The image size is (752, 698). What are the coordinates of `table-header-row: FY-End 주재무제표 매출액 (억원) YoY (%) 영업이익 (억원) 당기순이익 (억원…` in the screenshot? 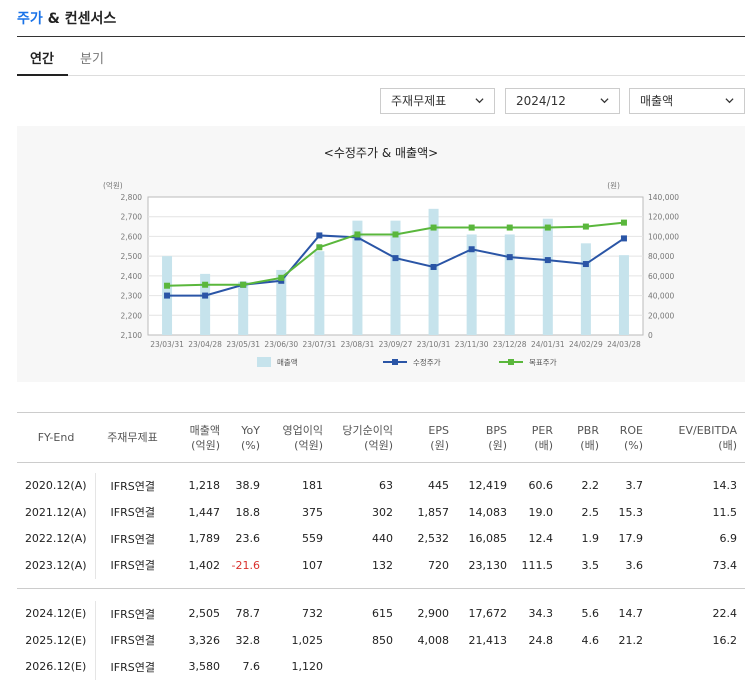 It's located at (381, 437).